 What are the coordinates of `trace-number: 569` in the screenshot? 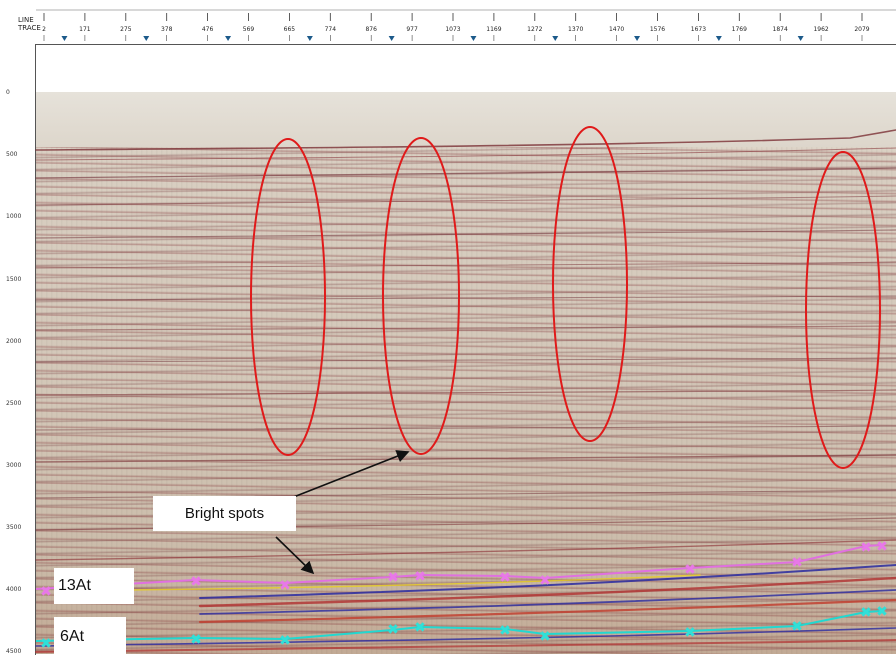 It's located at (249, 29).